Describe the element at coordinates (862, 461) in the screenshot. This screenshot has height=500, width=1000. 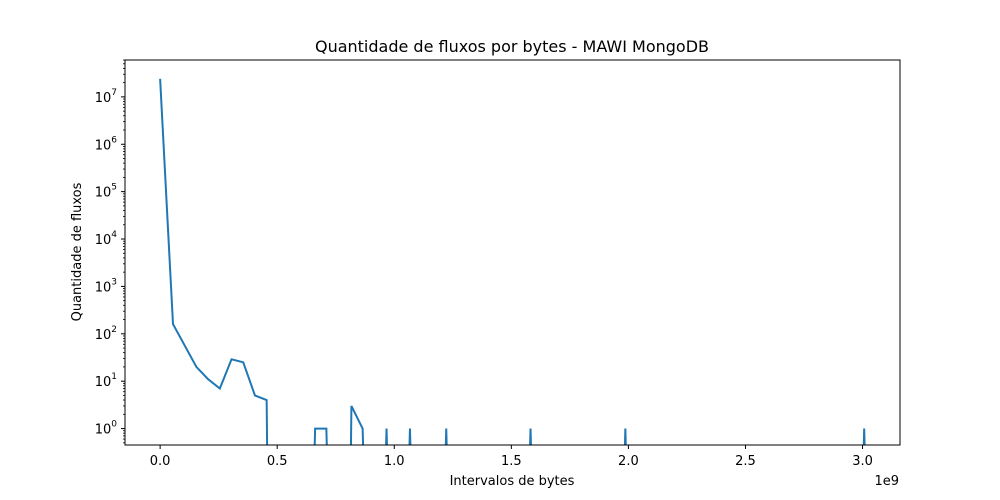
I see `x-tick-label: 3.0` at that location.